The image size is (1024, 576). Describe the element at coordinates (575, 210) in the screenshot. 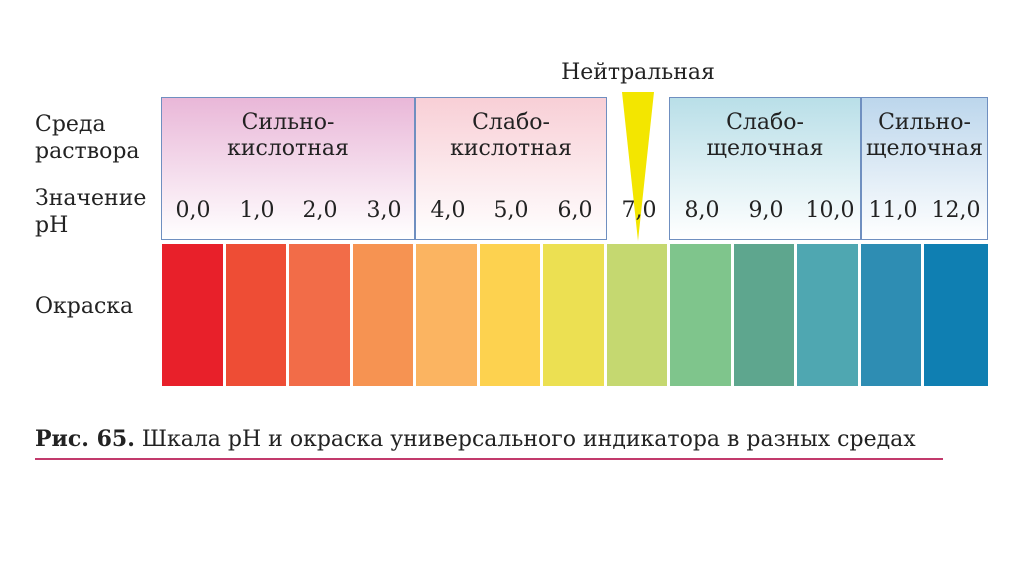

I see `ph-value: 6,0` at that location.